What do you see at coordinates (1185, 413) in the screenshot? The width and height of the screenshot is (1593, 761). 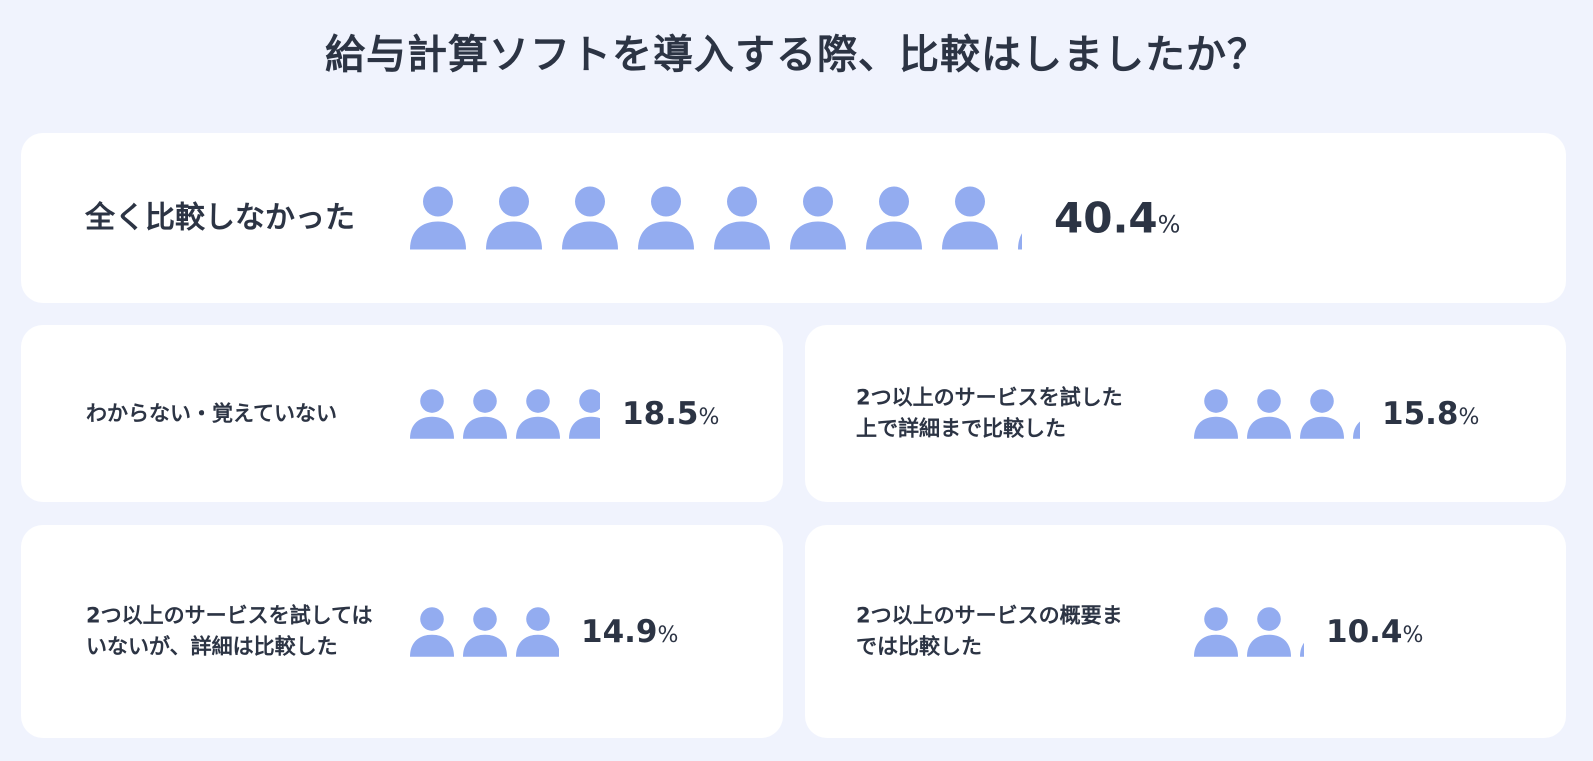 I see `result-card-2: 2つ以上のサービスを試した上で詳細まで比較した 15.8%` at bounding box center [1185, 413].